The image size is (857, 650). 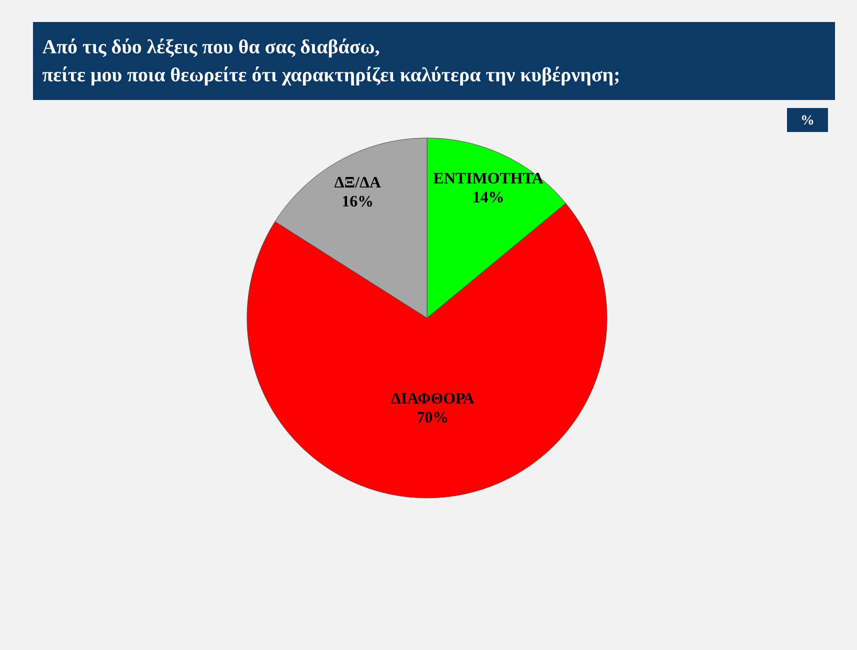 What do you see at coordinates (211, 48) in the screenshot?
I see `chart-title: Από τις δύο λέξεις που θα σας διαβάσω,` at bounding box center [211, 48].